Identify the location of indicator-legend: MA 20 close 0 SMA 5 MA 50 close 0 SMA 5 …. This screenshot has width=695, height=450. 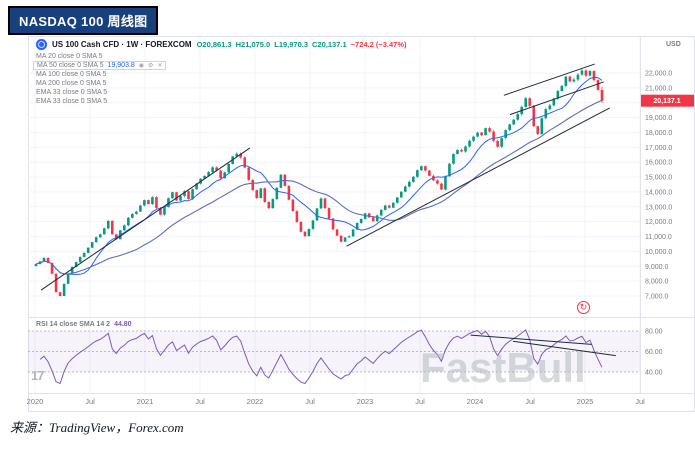
(100, 79).